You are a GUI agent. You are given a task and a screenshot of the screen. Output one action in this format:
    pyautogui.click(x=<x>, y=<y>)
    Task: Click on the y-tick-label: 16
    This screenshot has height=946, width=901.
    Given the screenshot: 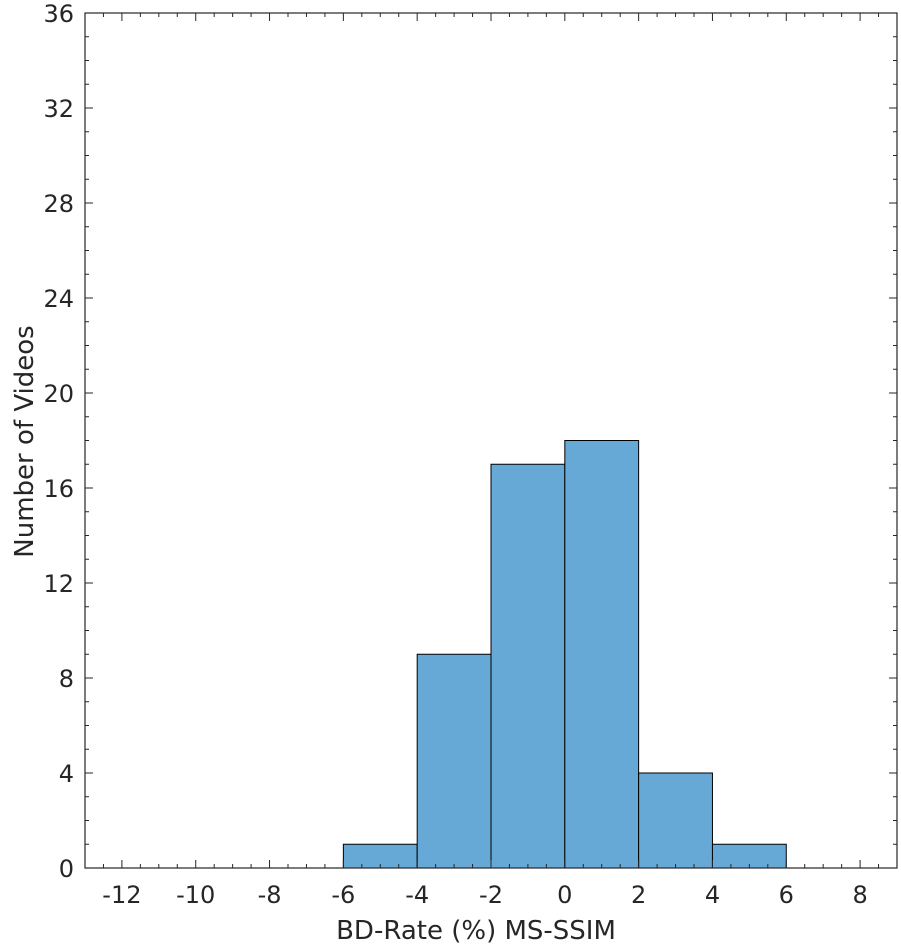 What is the action you would take?
    pyautogui.click(x=58, y=489)
    